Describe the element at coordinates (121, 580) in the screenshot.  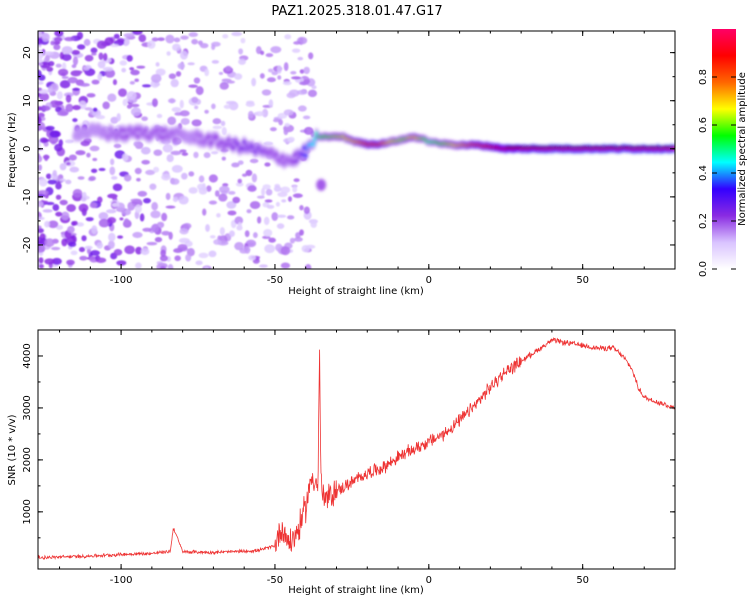
I see `x-tick-label: -100` at that location.